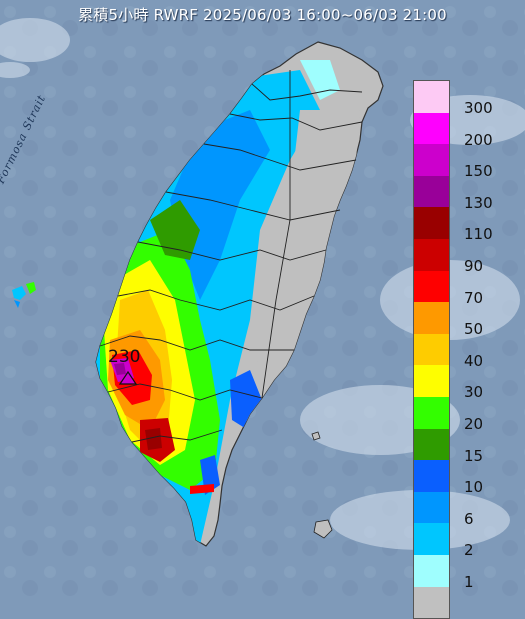 This screenshot has height=619, width=525. I want to click on peak-triangle-marker, so click(128, 377).